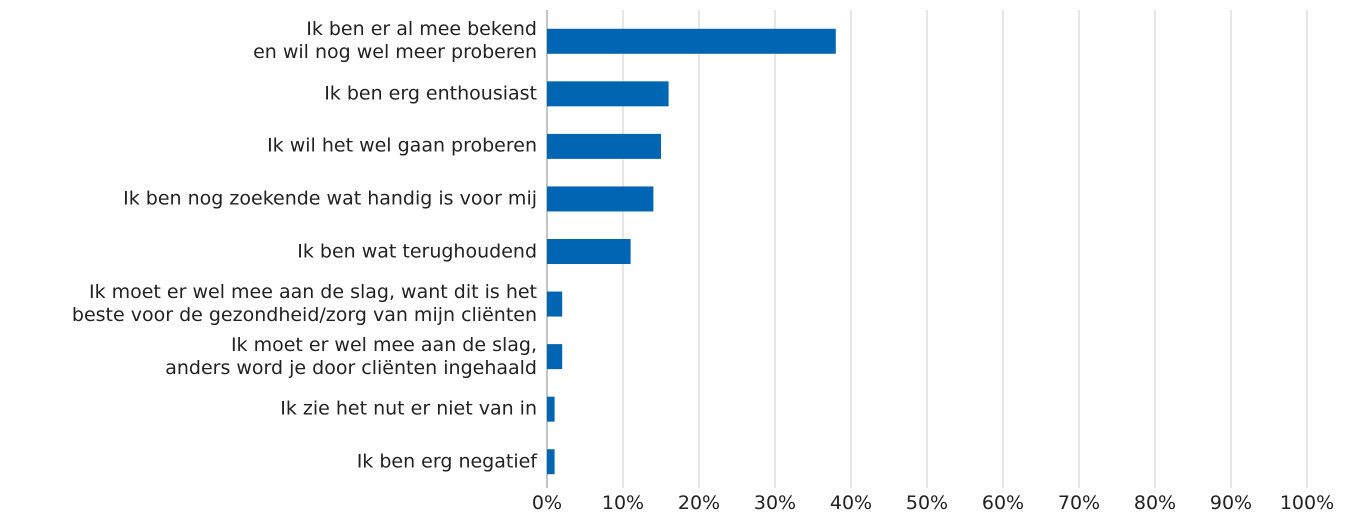 The image size is (1351, 517). Describe the element at coordinates (547, 503) in the screenshot. I see `x-tick-label: 0%` at that location.